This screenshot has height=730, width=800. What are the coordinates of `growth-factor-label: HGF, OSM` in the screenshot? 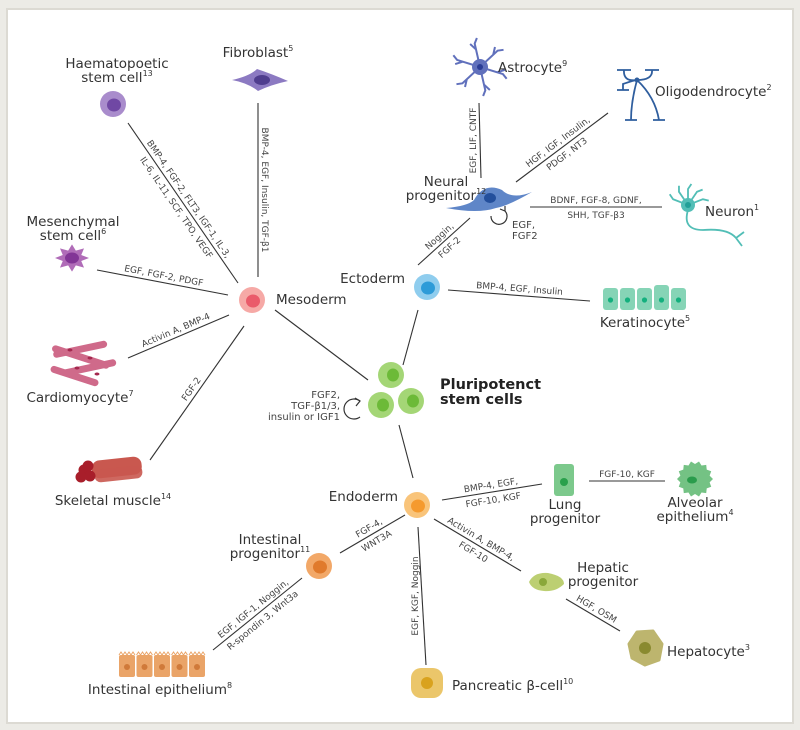 It's located at (596, 610).